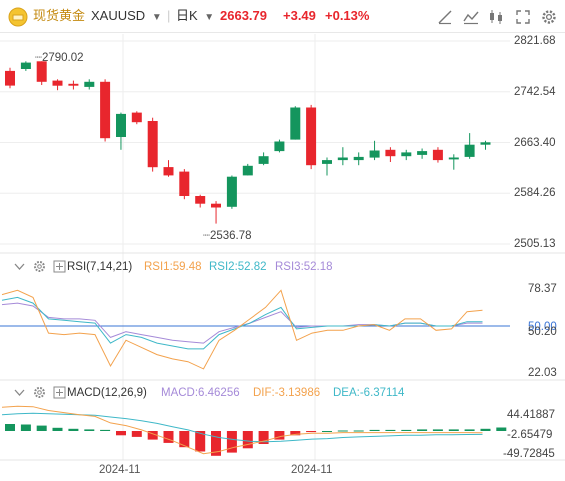 This screenshot has height=481, width=565. Describe the element at coordinates (542, 373) in the screenshot. I see `rsi-axis-bottom: 22.03` at that location.